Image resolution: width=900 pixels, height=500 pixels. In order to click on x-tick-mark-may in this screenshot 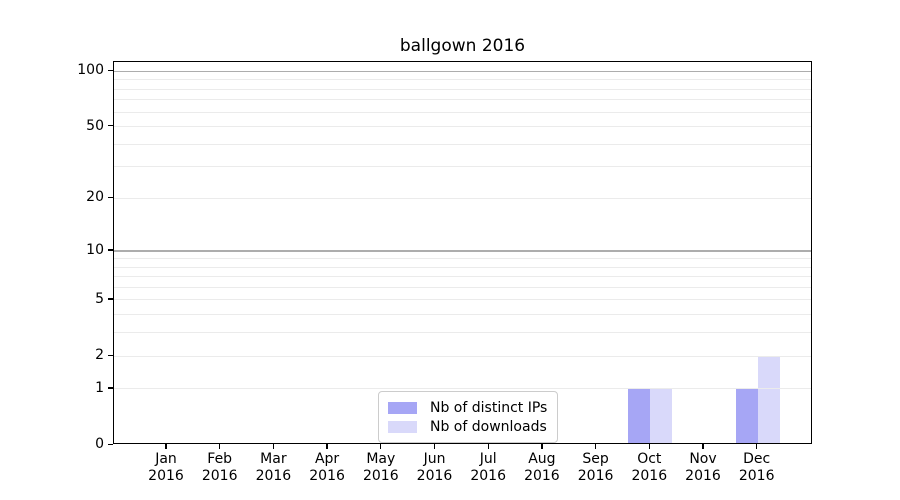, I will do `click(381, 446)`.